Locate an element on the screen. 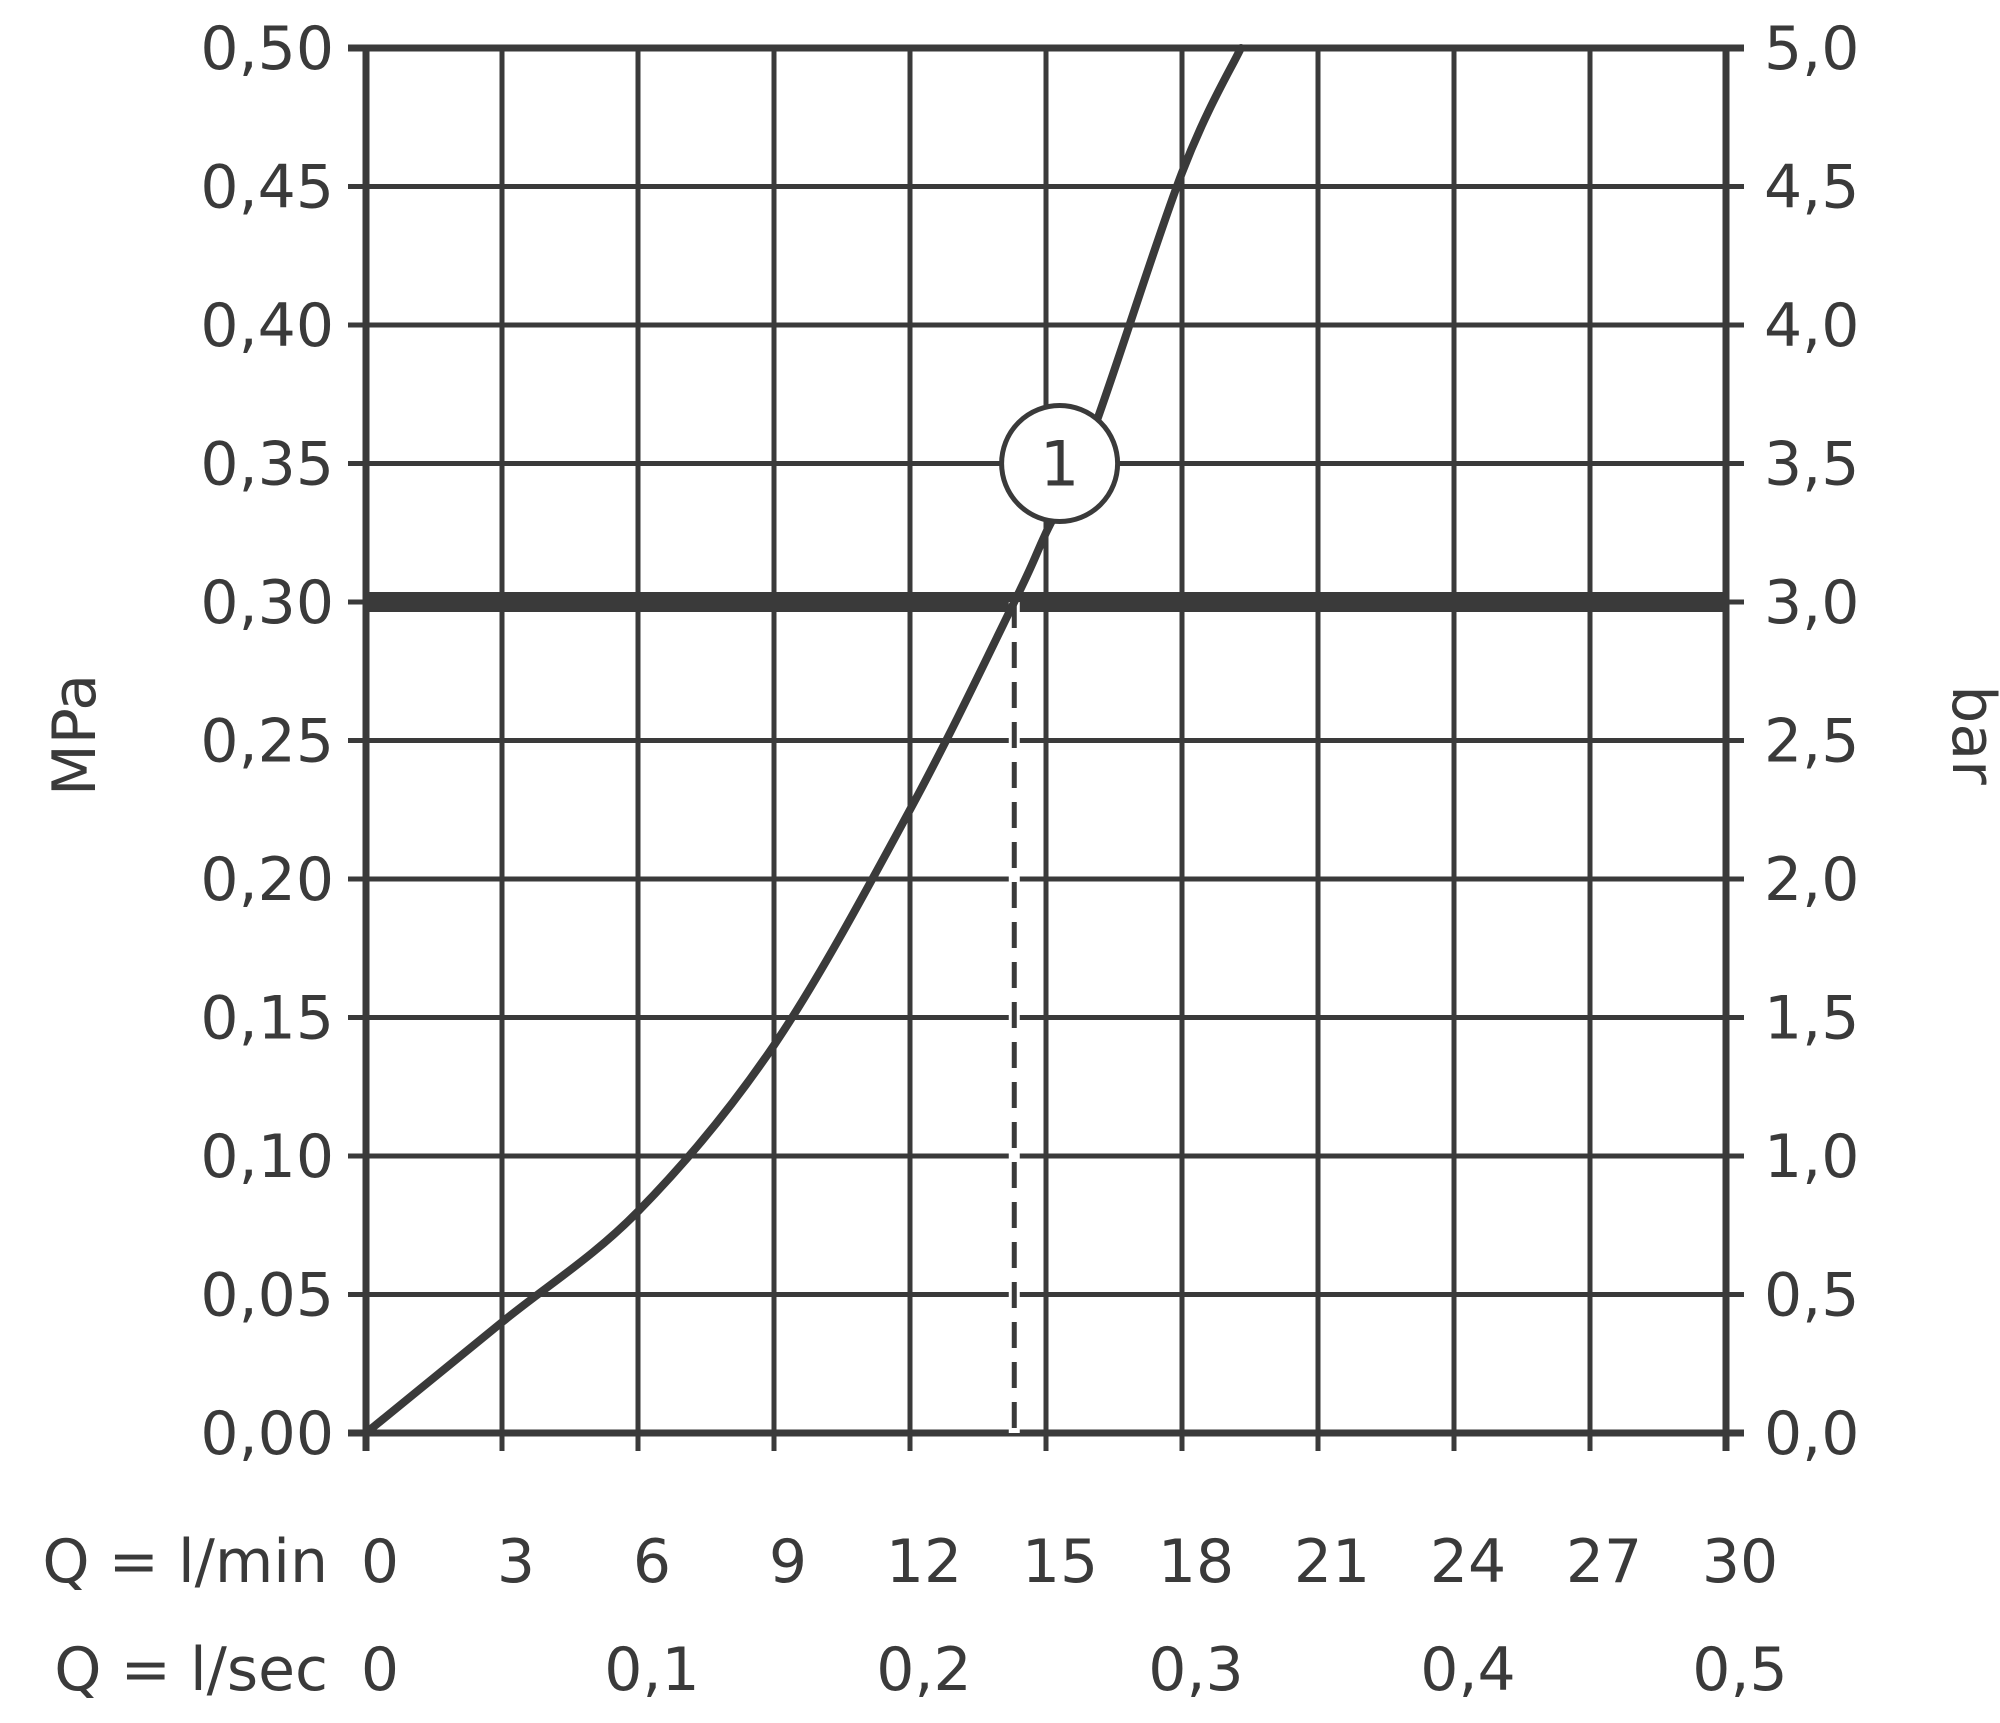 The image size is (2000, 1723). x-axis-secondary-title: Q = l/sec is located at coordinates (191, 1670).